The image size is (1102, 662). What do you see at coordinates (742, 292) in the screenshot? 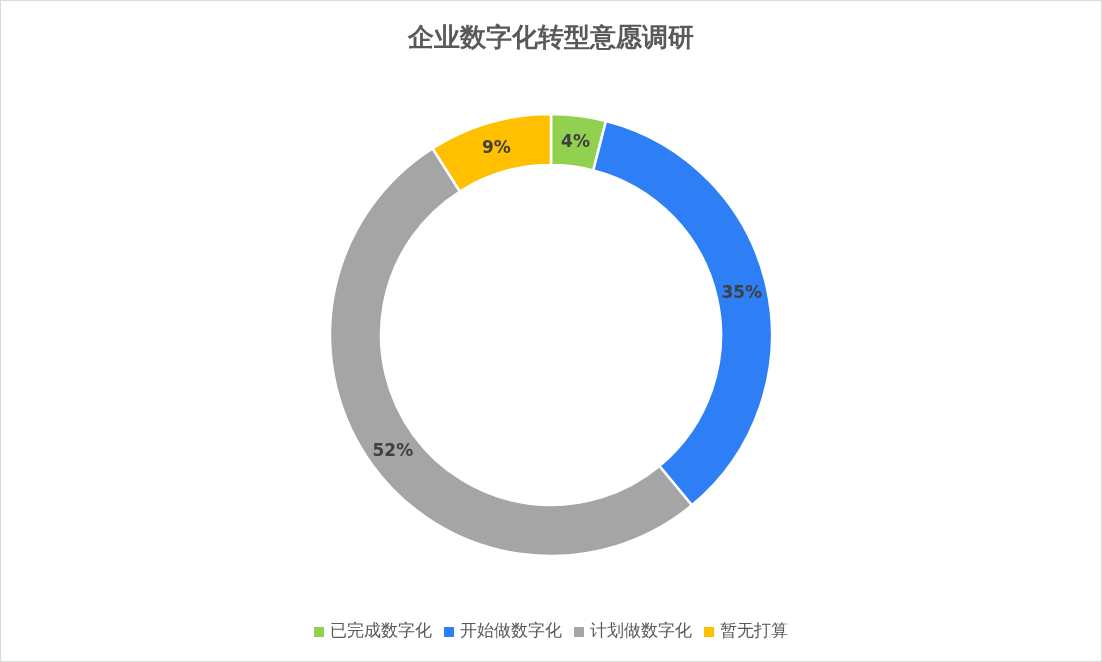
I see `data-label: 35%` at bounding box center [742, 292].